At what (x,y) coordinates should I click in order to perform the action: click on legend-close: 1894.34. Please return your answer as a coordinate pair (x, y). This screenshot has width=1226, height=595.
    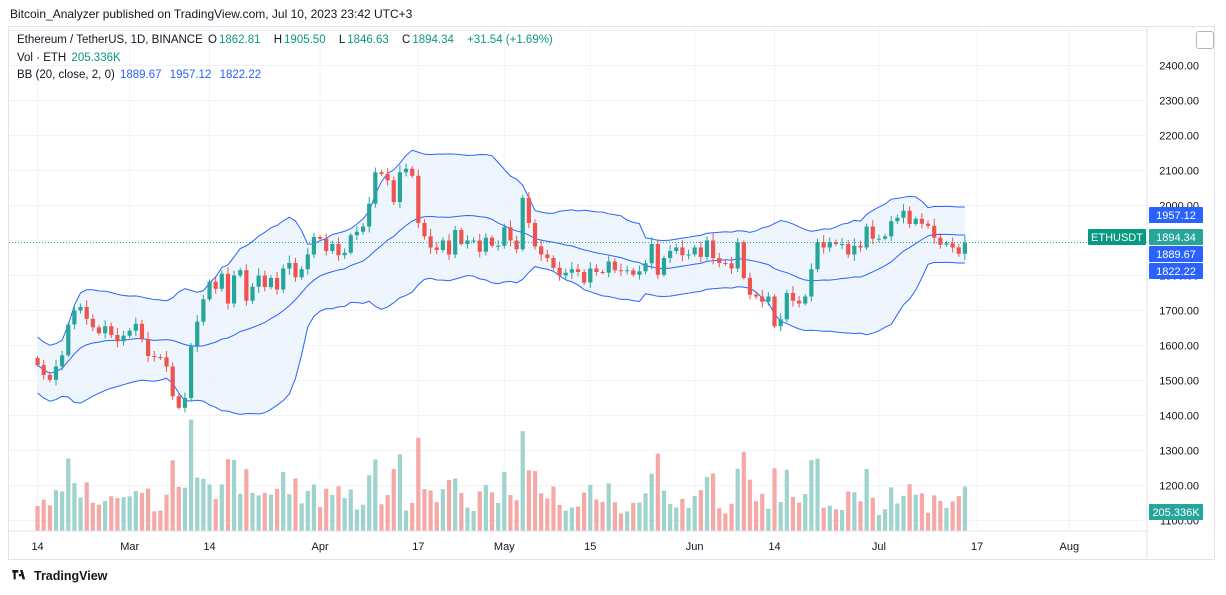
    Looking at the image, I should click on (433, 40).